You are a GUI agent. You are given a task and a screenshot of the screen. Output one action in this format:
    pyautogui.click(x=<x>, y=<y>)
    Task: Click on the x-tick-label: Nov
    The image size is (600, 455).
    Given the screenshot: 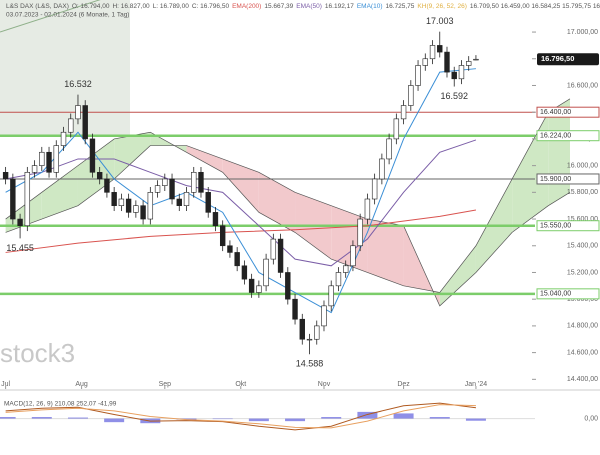 What is the action you would take?
    pyautogui.click(x=324, y=384)
    